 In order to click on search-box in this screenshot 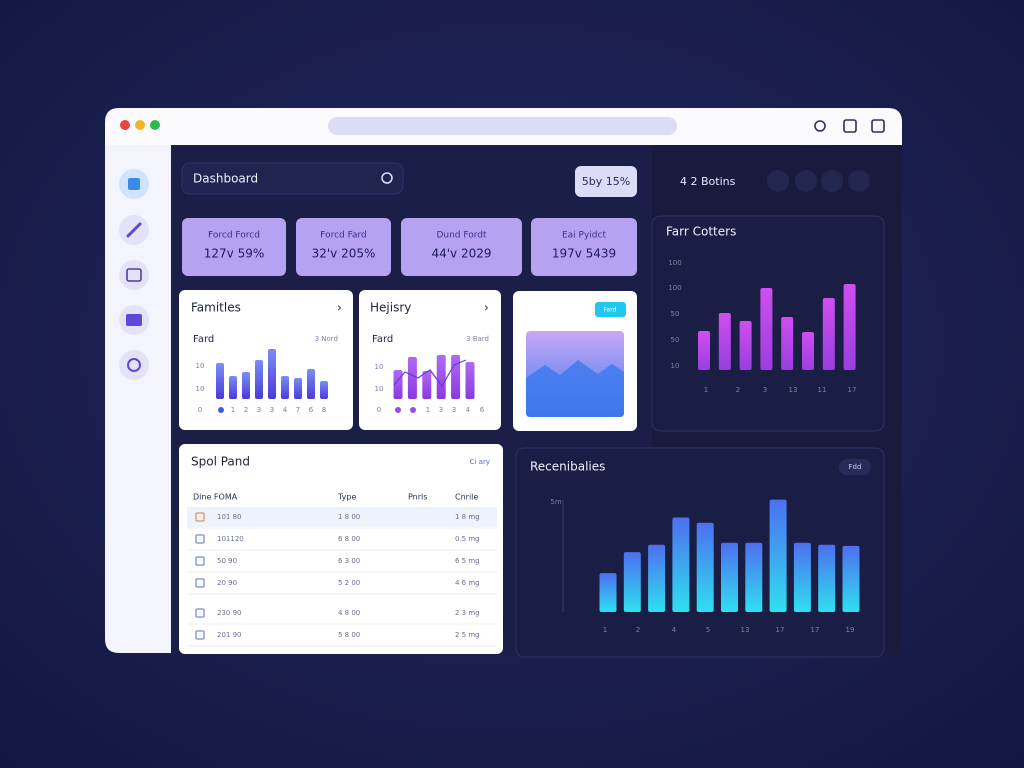, I will do `click(292, 178)`.